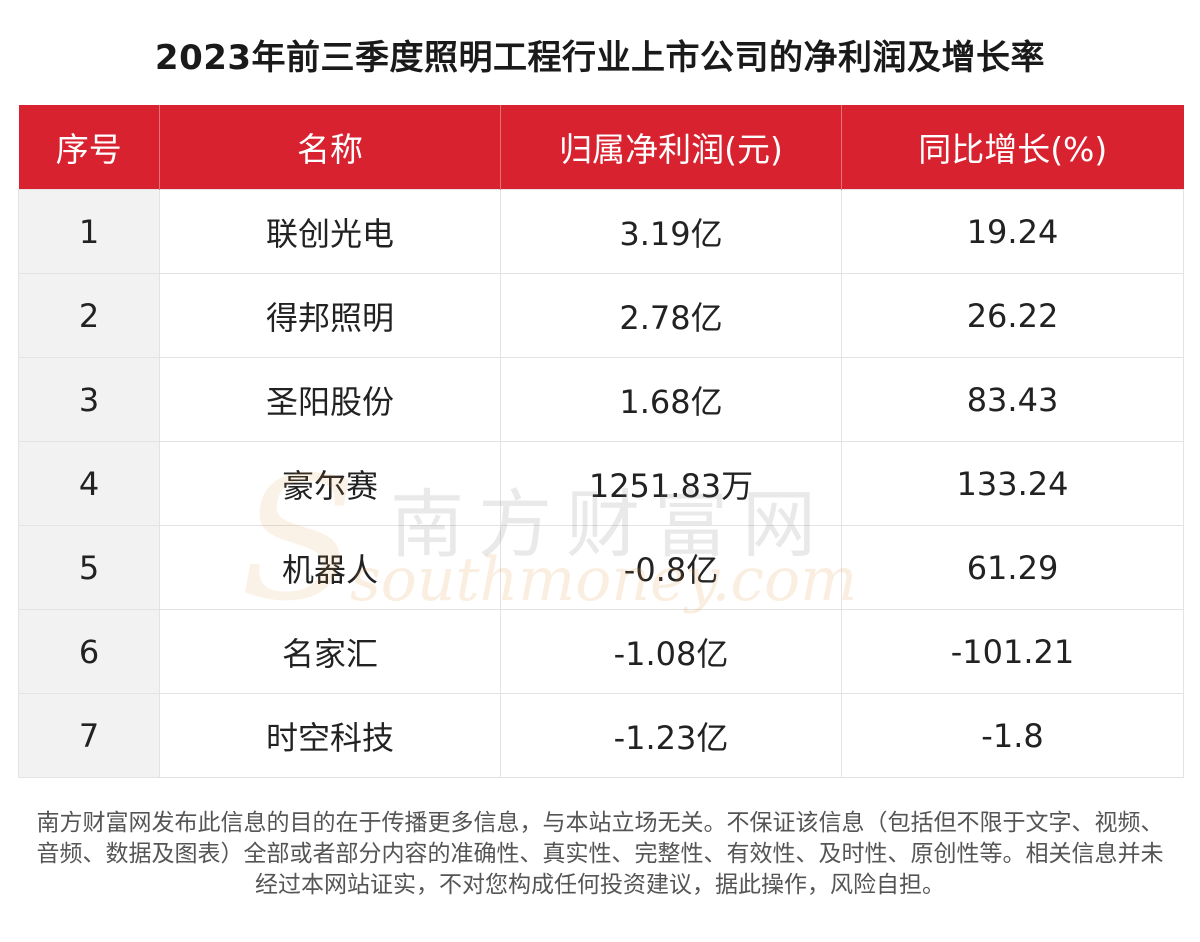 Image resolution: width=1200 pixels, height=942 pixels. What do you see at coordinates (671, 315) in the screenshot?
I see `net-profit-value: 2.78亿` at bounding box center [671, 315].